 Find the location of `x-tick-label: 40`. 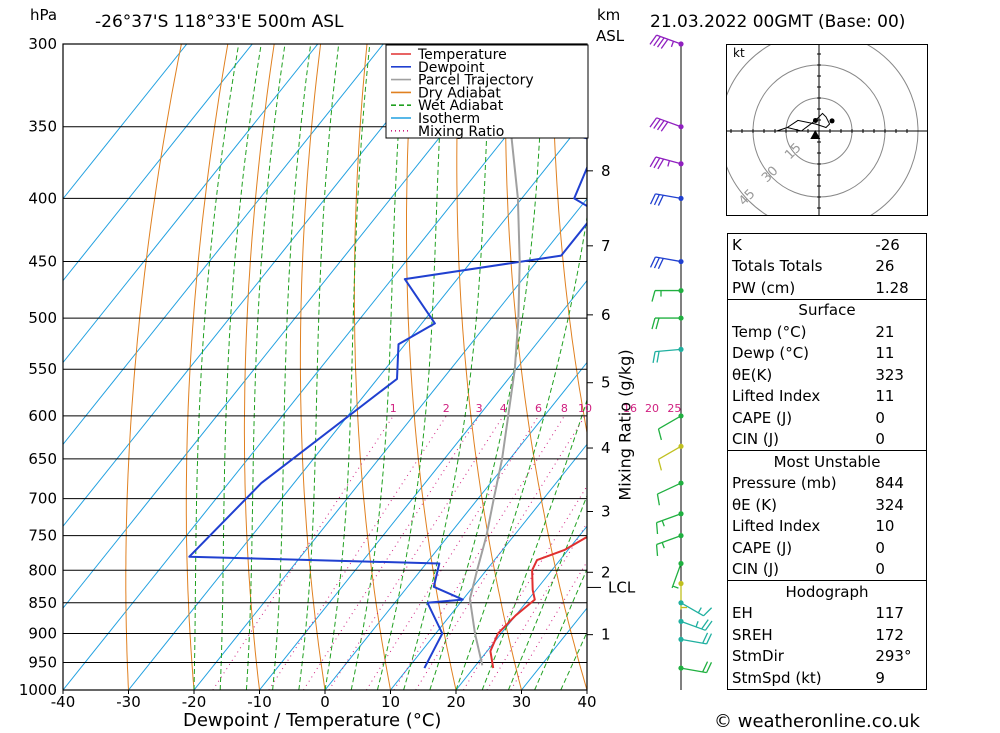

x-tick-label: 40 is located at coordinates (586, 702).